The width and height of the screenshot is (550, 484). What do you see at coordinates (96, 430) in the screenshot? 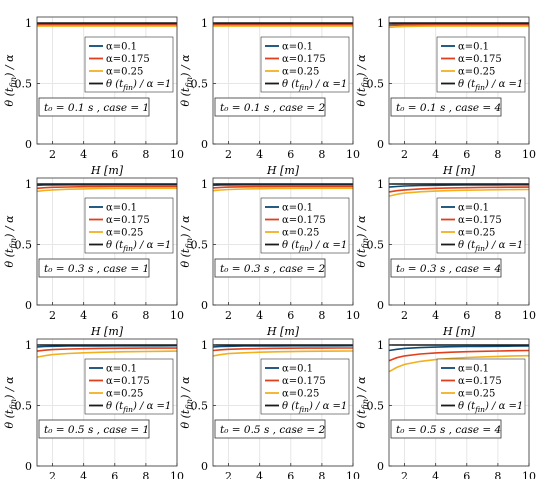
I see `case-annotation: t₀ = 0.5 s , case = 1` at bounding box center [96, 430].